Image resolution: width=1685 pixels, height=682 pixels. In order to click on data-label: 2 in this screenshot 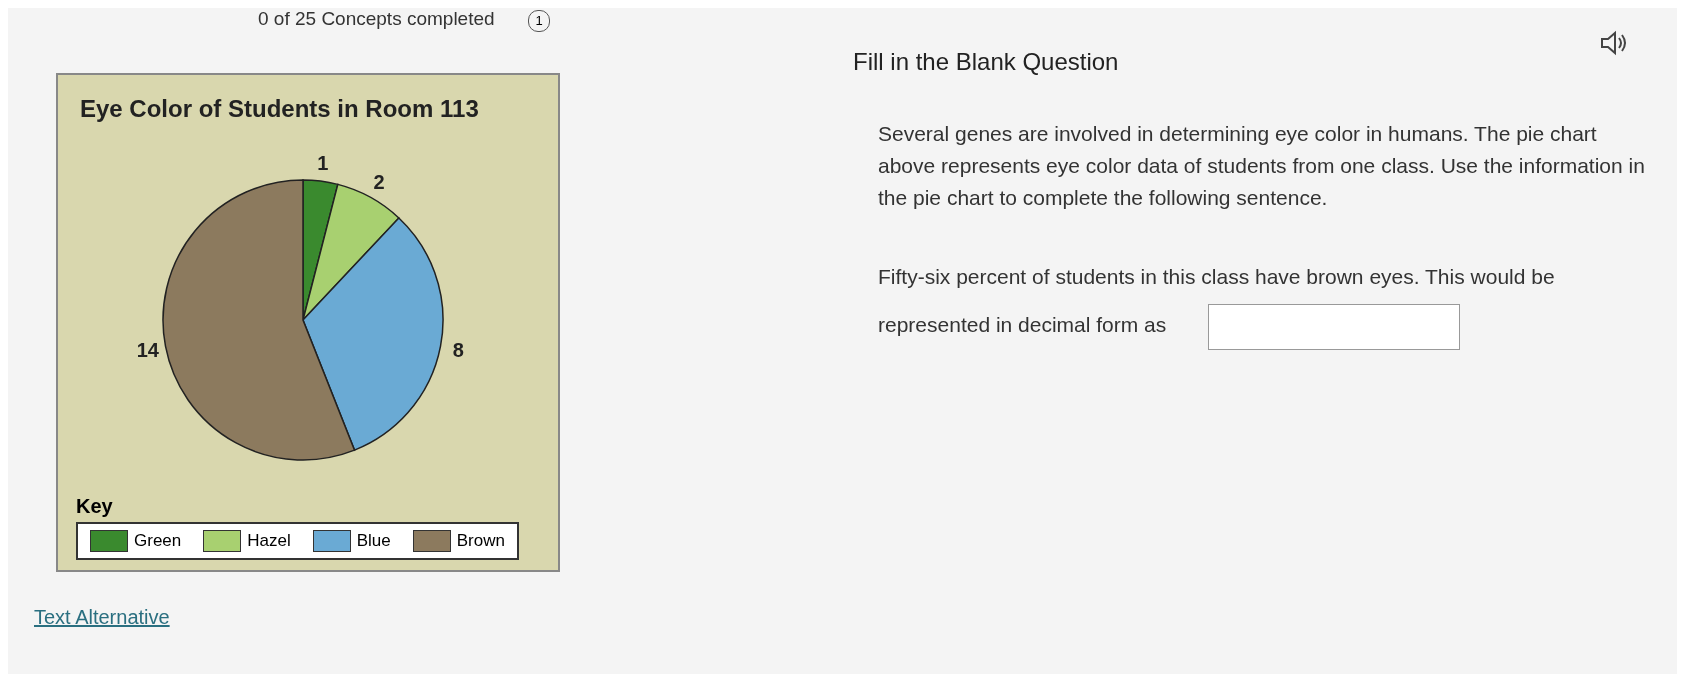, I will do `click(379, 181)`.